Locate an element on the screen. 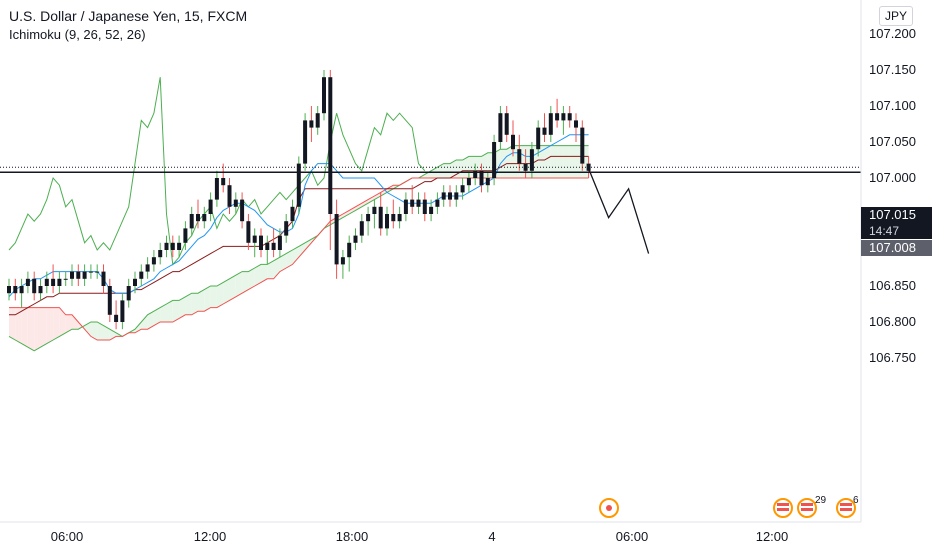 Image resolution: width=932 pixels, height=550 pixels. price-lines is located at coordinates (430, 210).